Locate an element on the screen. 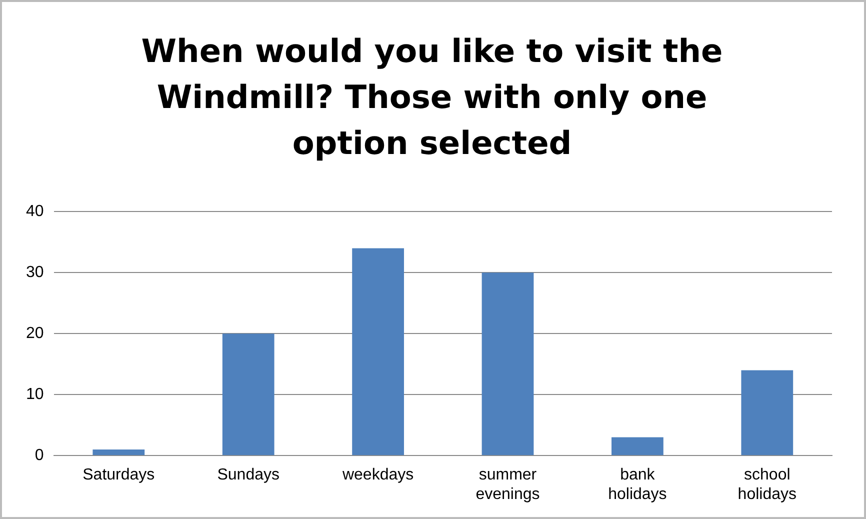 This screenshot has height=519, width=866. x-tick-label: Saturdays is located at coordinates (118, 475).